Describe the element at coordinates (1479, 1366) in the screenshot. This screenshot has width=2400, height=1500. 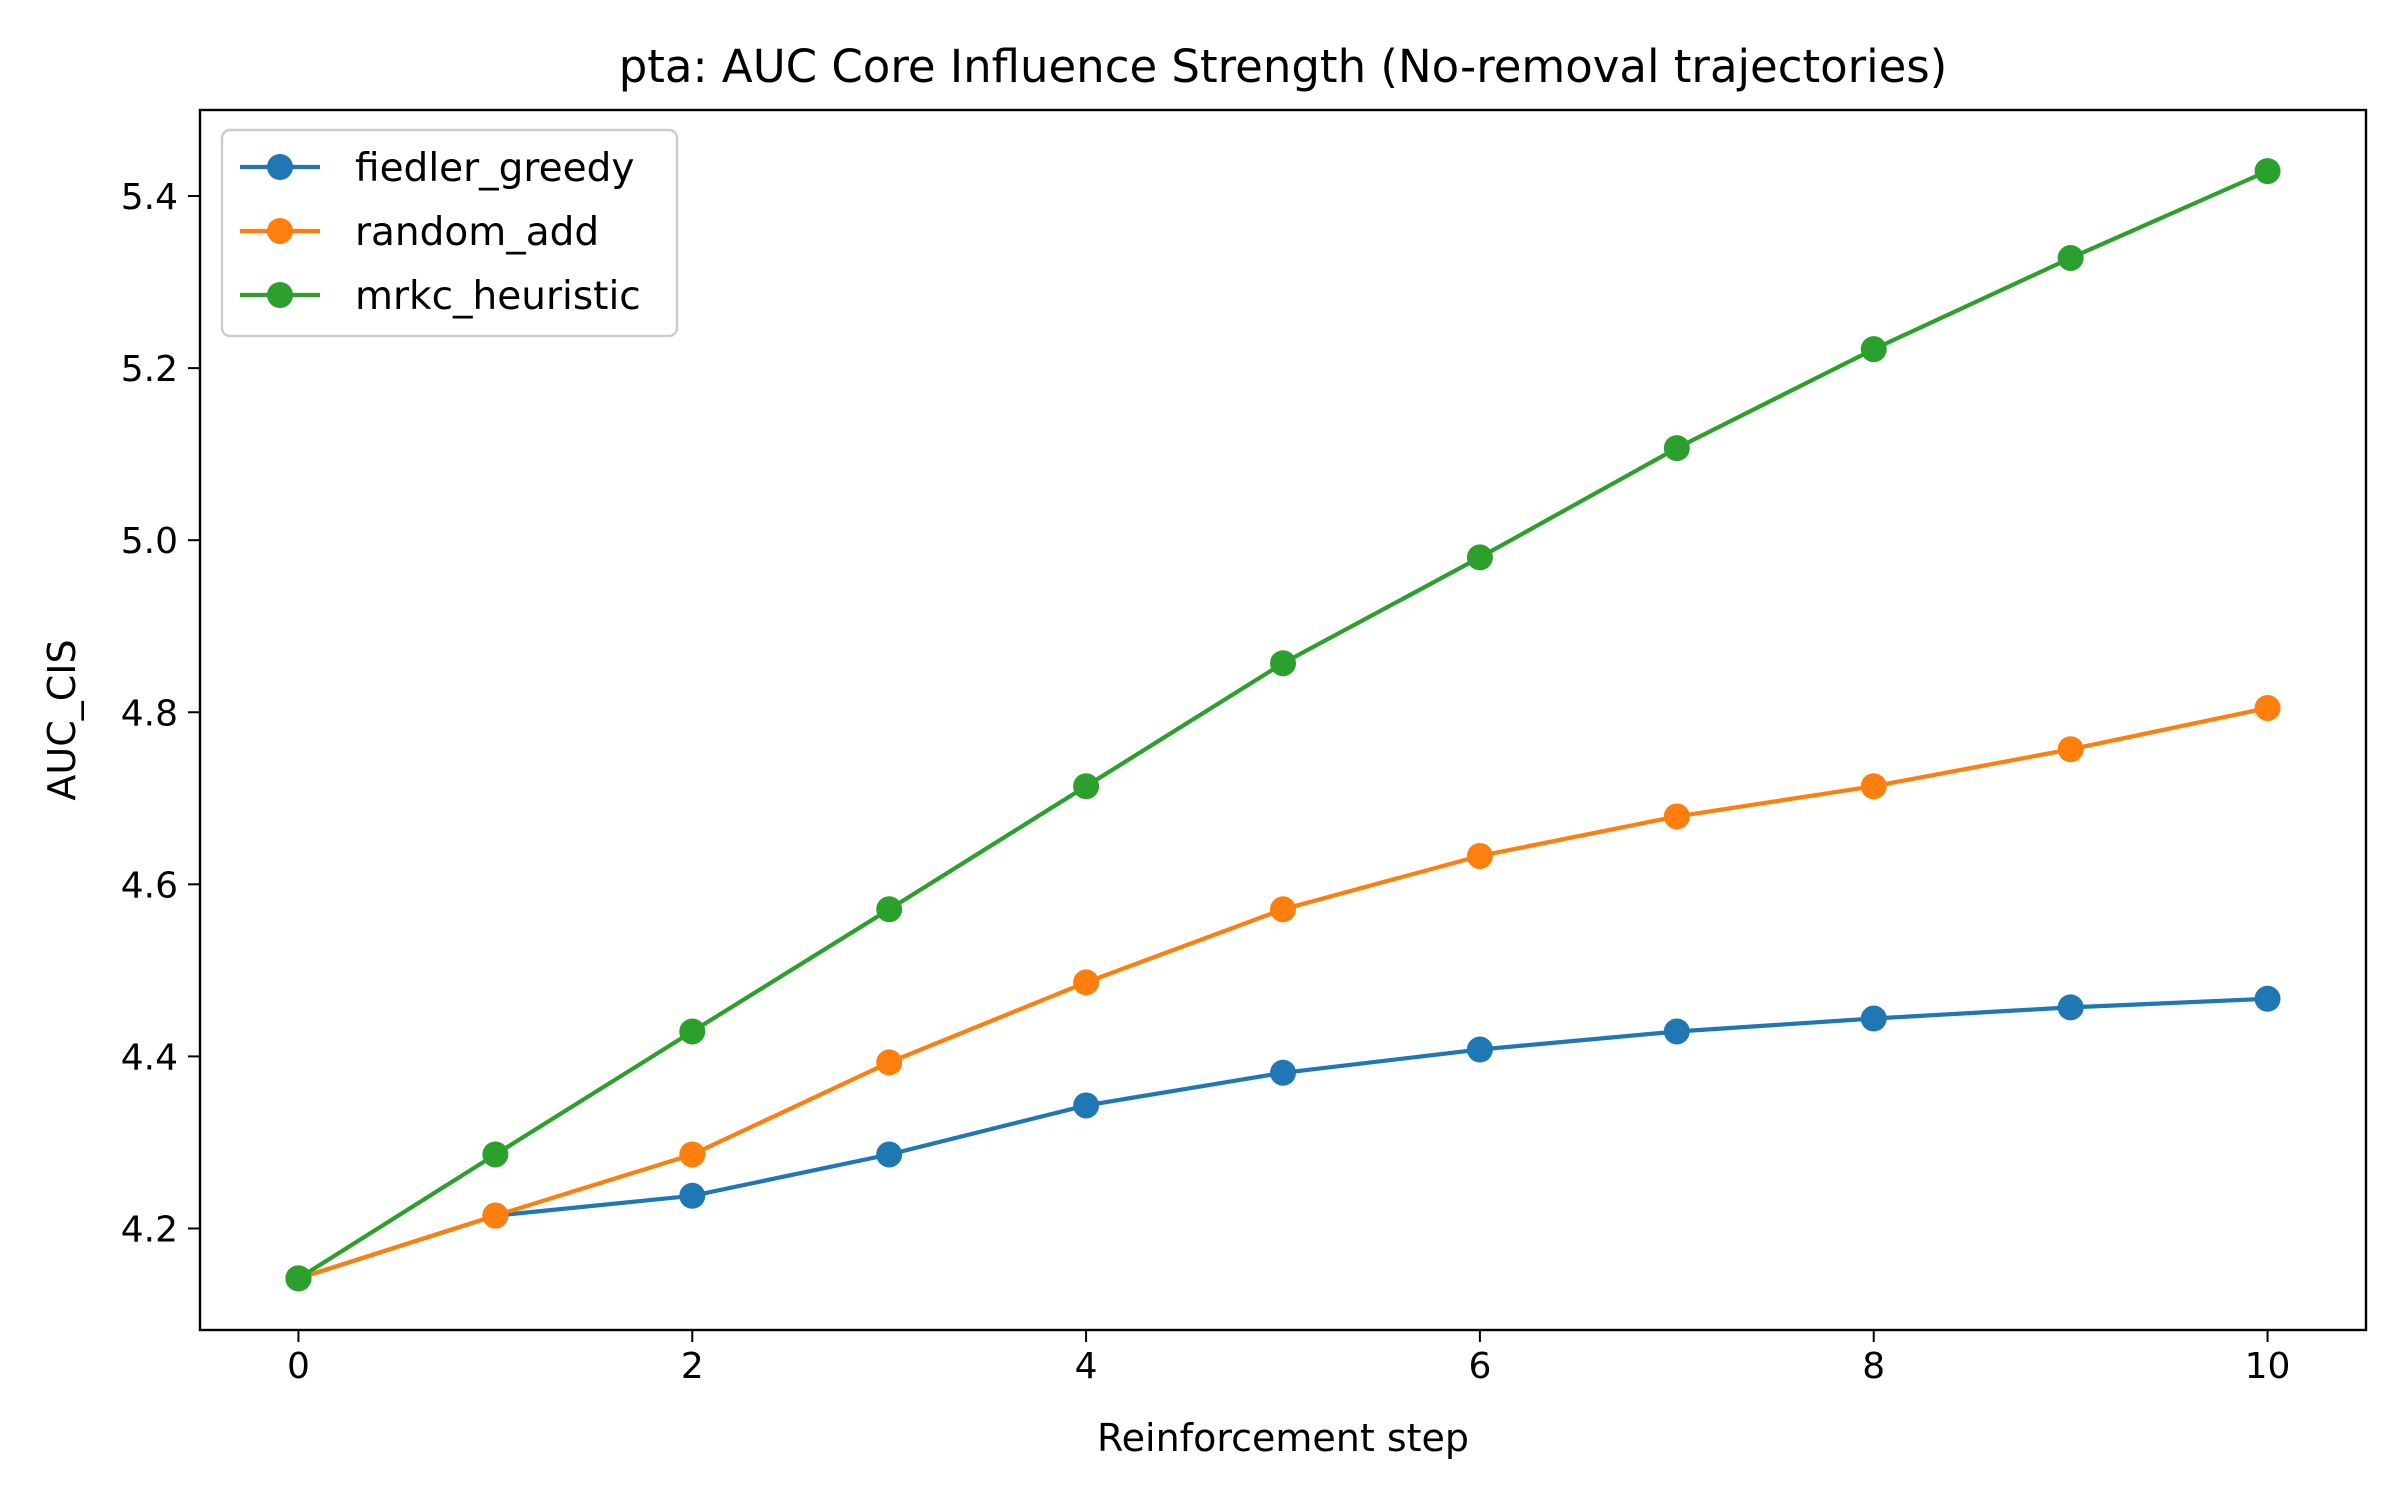
I see `x-tick-label: 6` at that location.